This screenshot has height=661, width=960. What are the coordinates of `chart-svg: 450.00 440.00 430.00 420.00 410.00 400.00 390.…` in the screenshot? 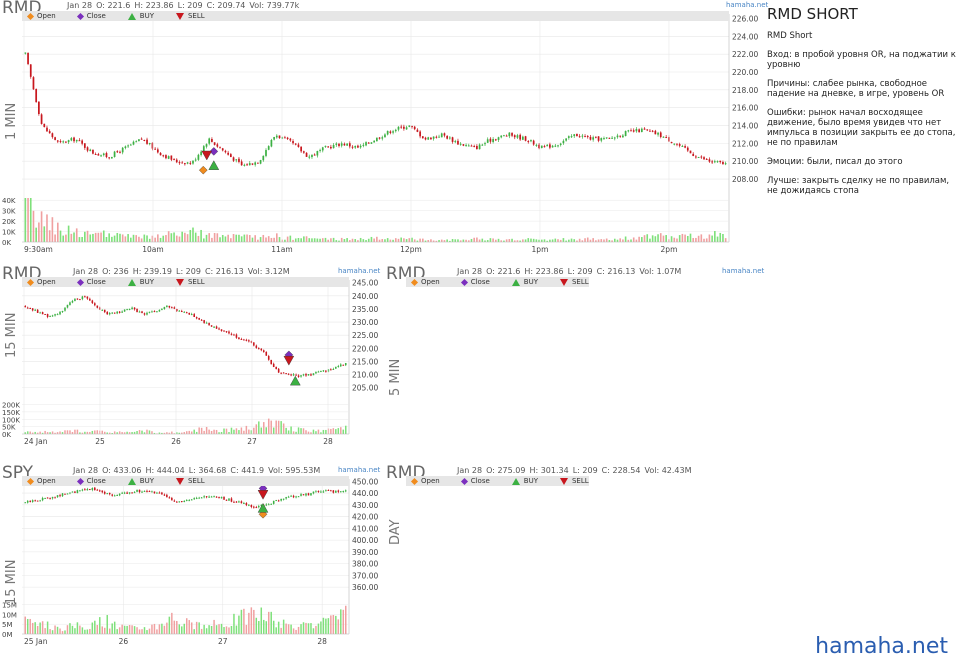 It's located at (190, 561).